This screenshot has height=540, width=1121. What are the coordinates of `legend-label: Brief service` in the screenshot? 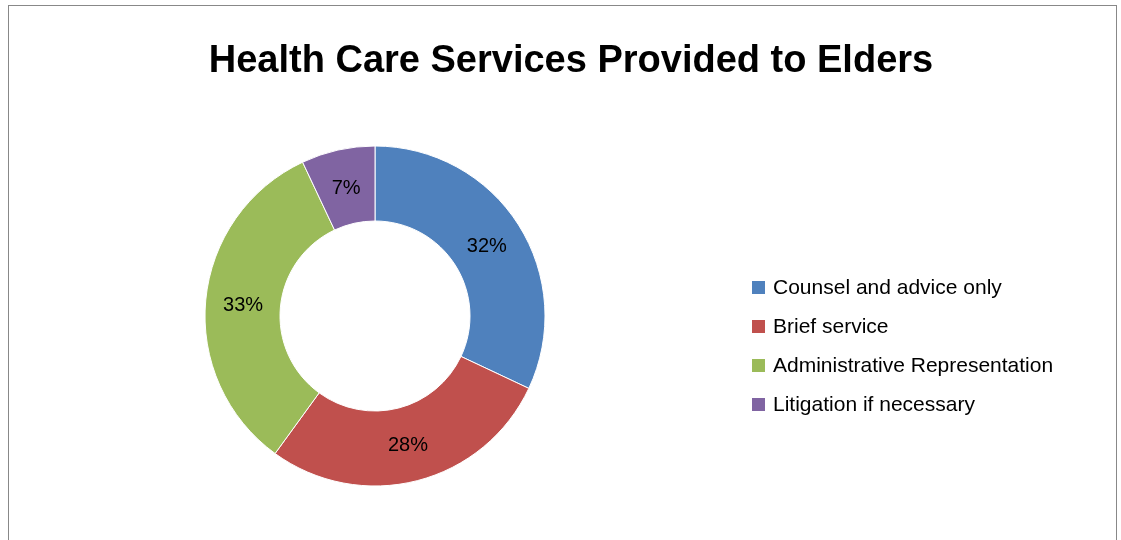 It's located at (831, 326).